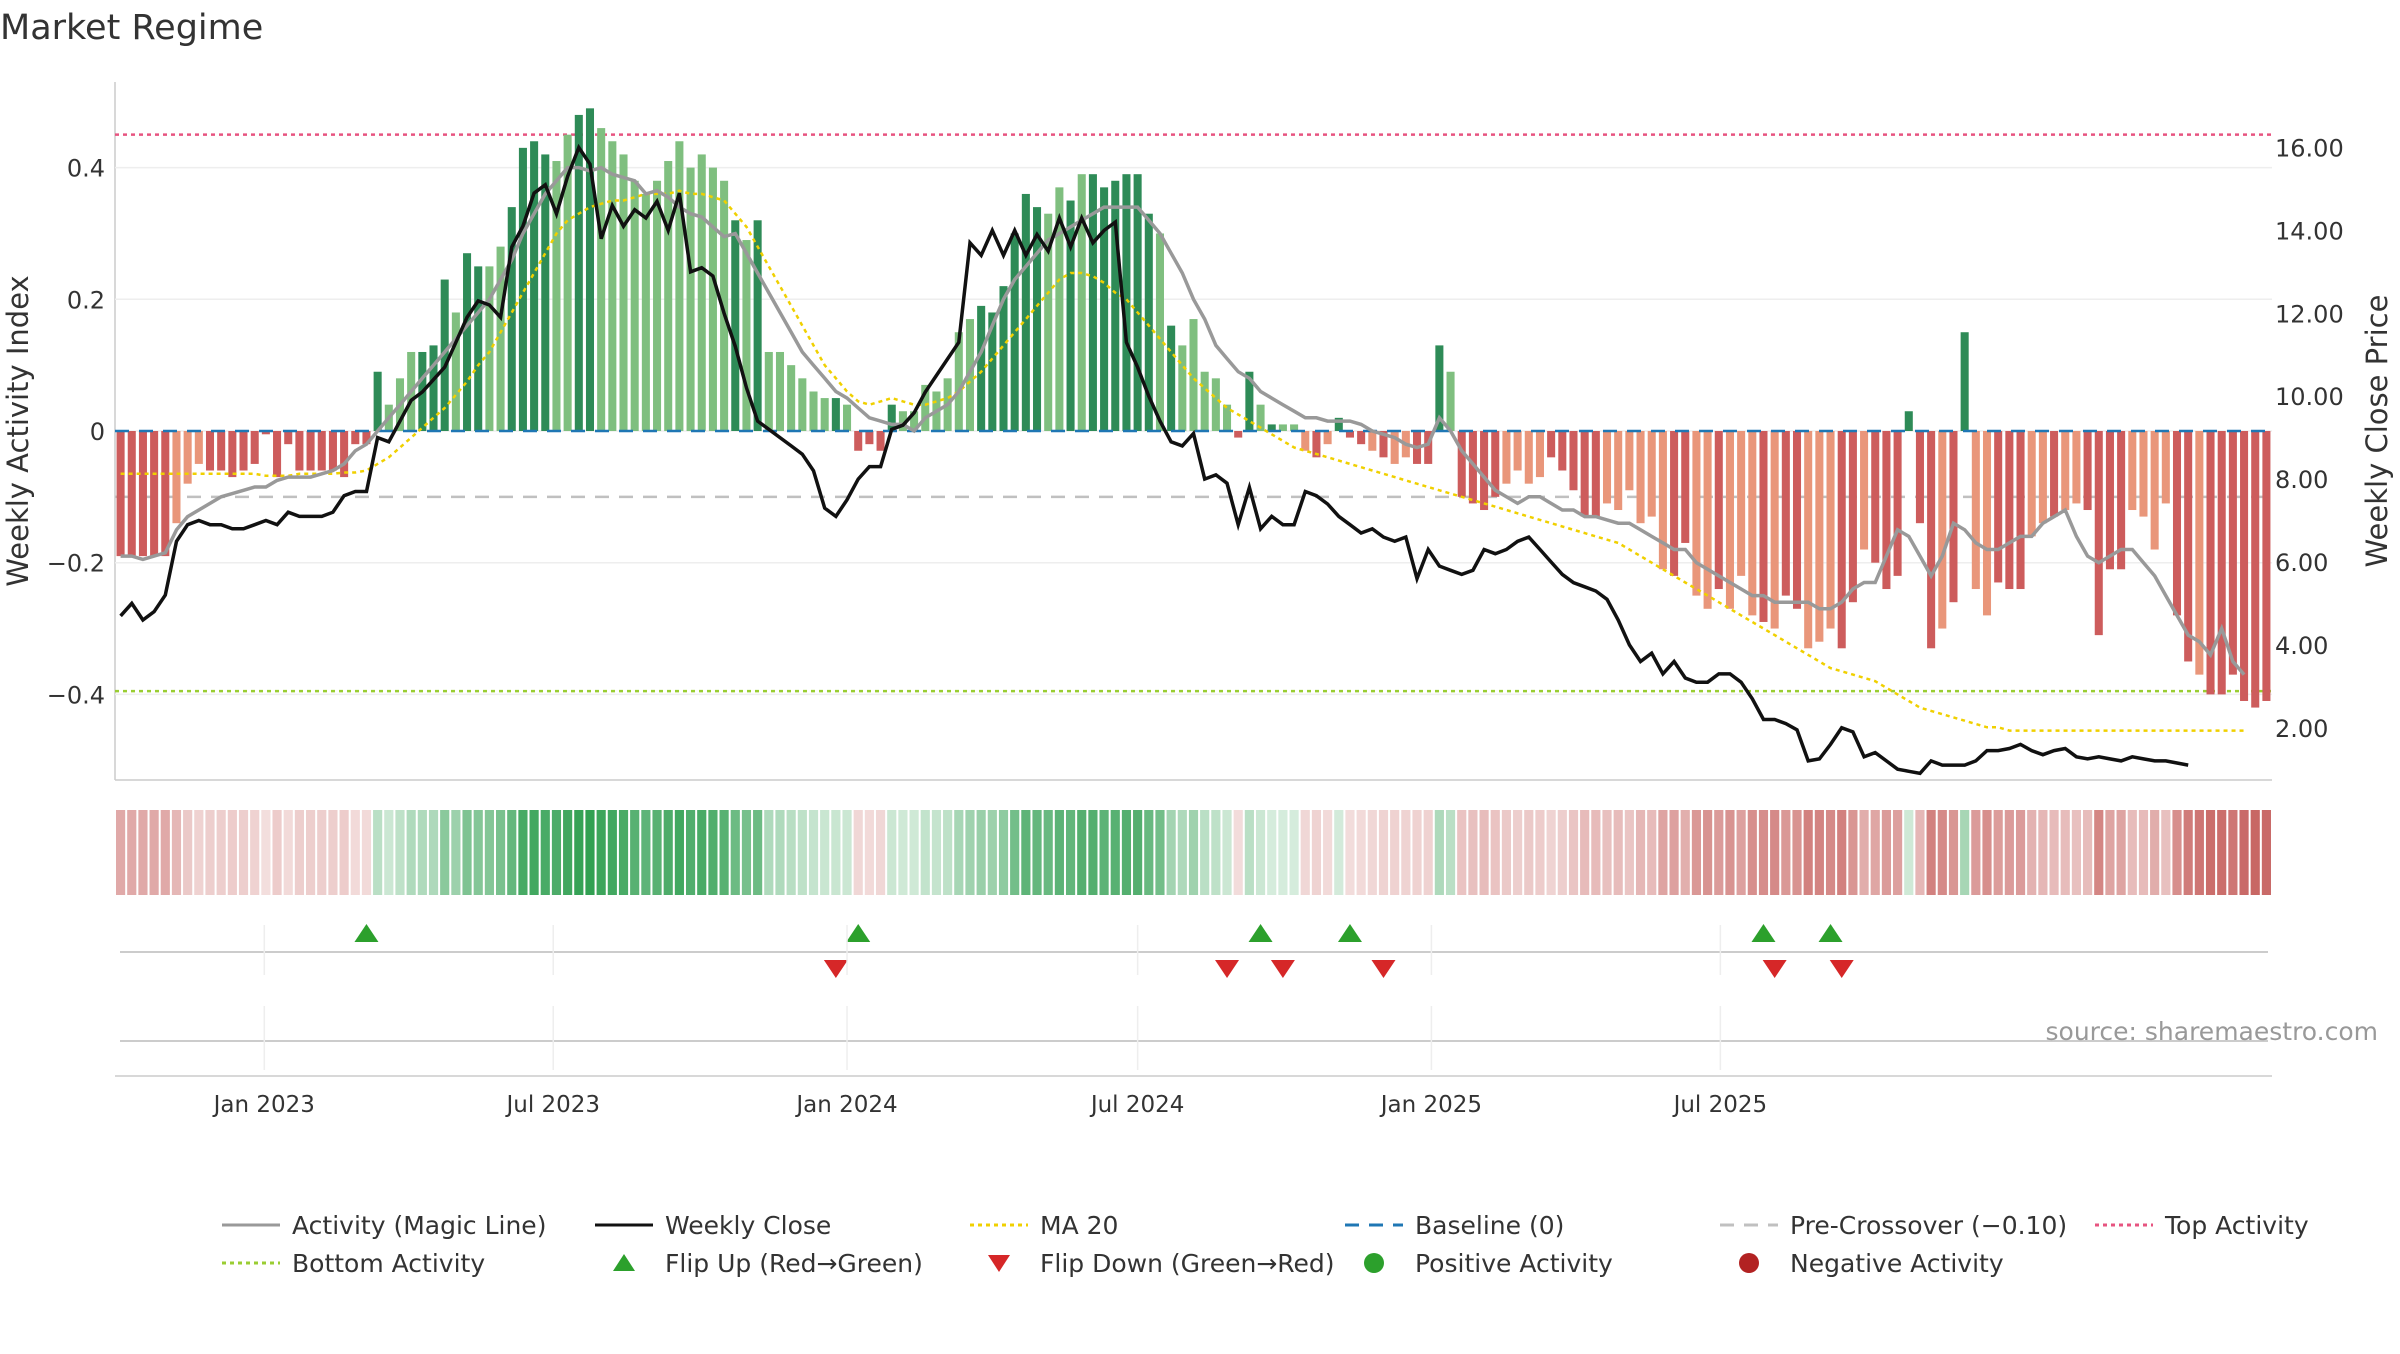  Describe the element at coordinates (1871, 1263) in the screenshot. I see `legend-item: Negative Activity` at that location.